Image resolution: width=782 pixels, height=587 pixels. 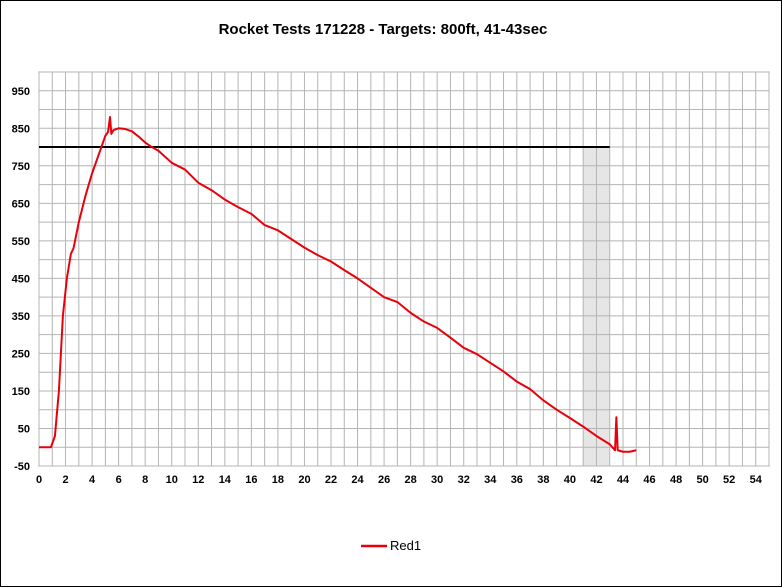 I want to click on y-tick-label: 750, so click(x=21, y=167).